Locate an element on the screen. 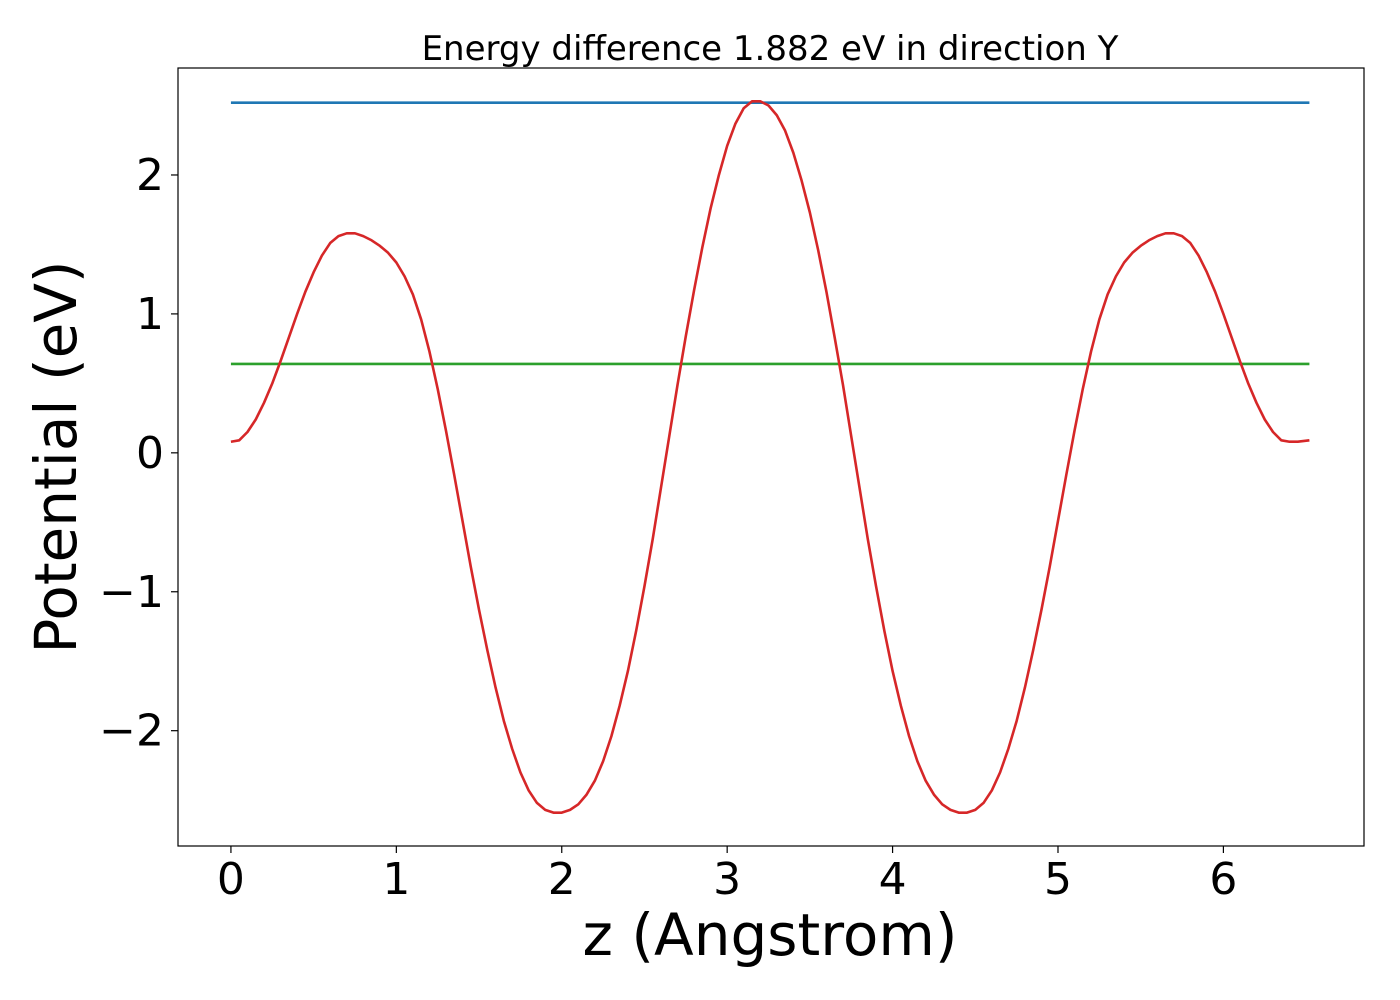 Image resolution: width=1400 pixels, height=1000 pixels. x-axis-ticks: 0 1 2 3 4 5 6 is located at coordinates (727, 875).